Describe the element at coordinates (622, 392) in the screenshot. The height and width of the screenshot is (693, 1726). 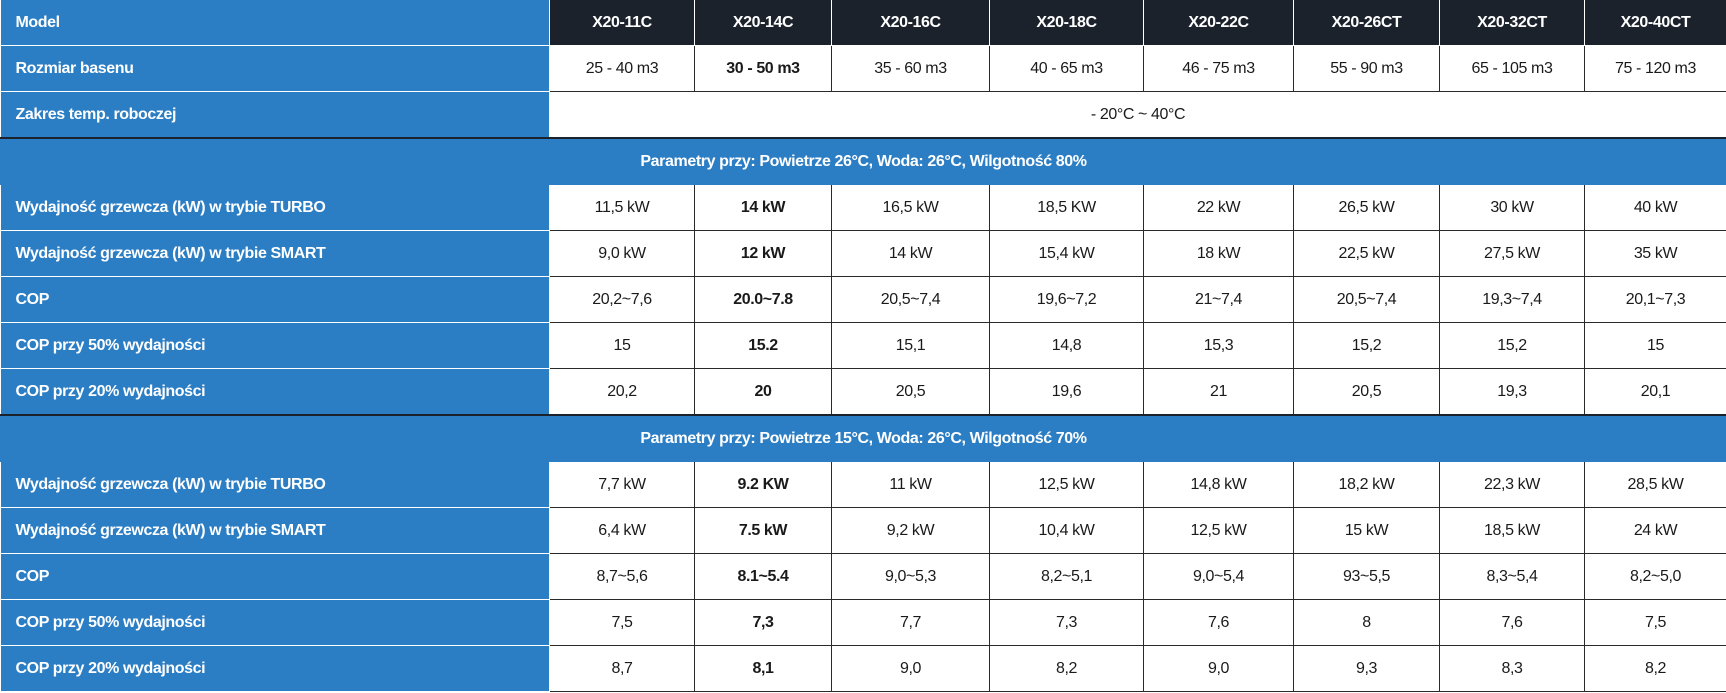
I see `table-cell: 20,2` at that location.